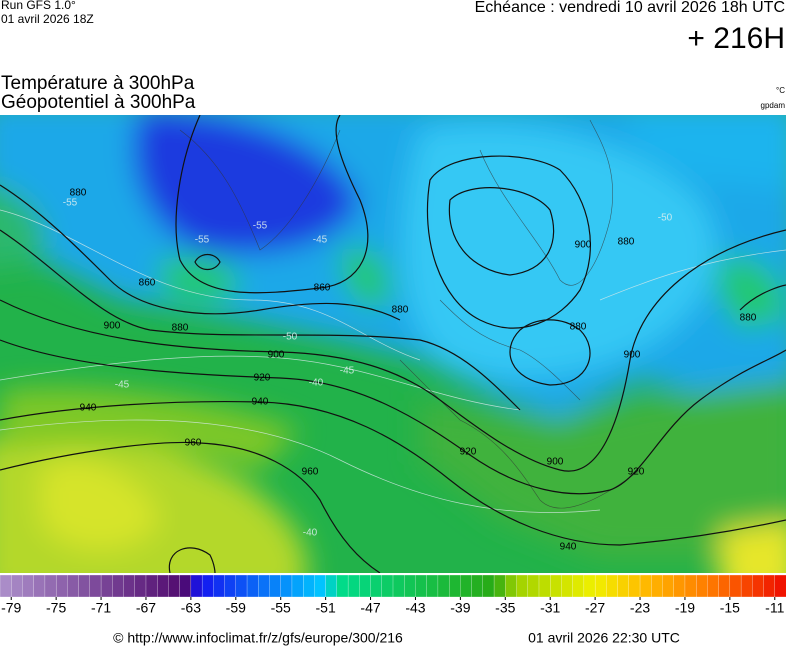 The image size is (786, 653). Describe the element at coordinates (98, 83) in the screenshot. I see `title-temperature: Température à 300hPa` at that location.